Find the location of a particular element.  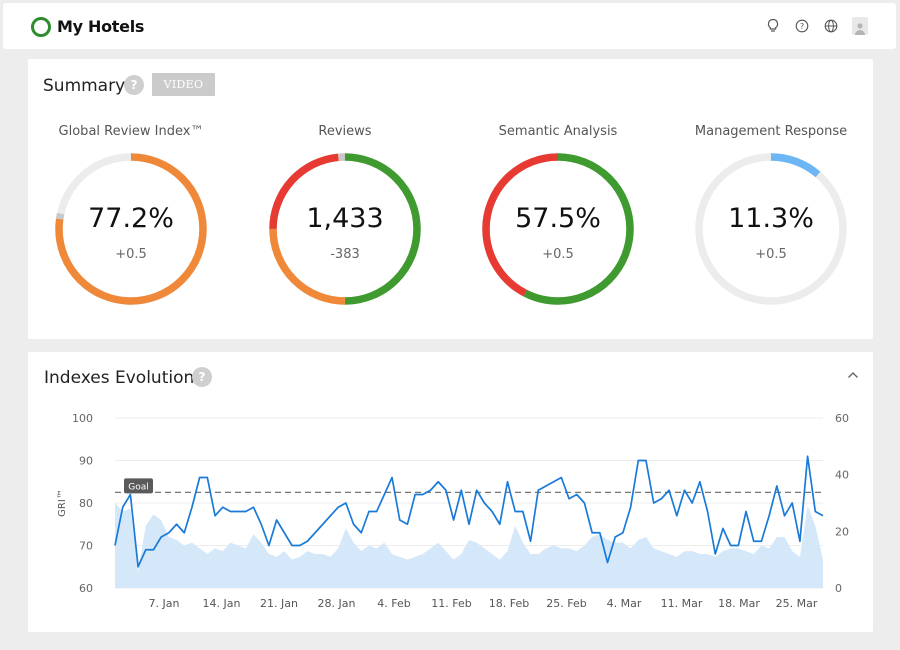

goal-label: Goal is located at coordinates (138, 487).